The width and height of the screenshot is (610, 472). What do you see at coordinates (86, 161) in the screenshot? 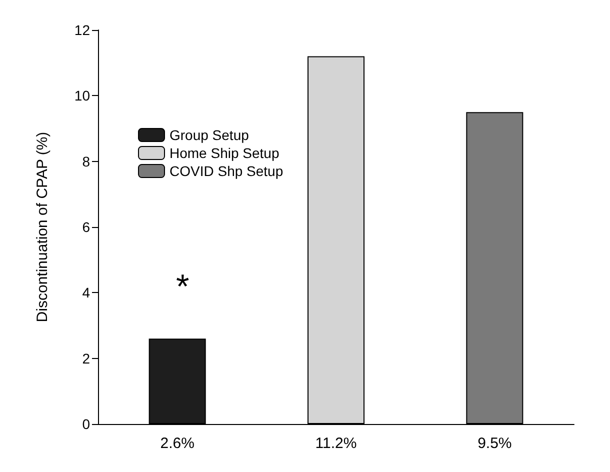
I see `y-tick-label: 8` at bounding box center [86, 161].